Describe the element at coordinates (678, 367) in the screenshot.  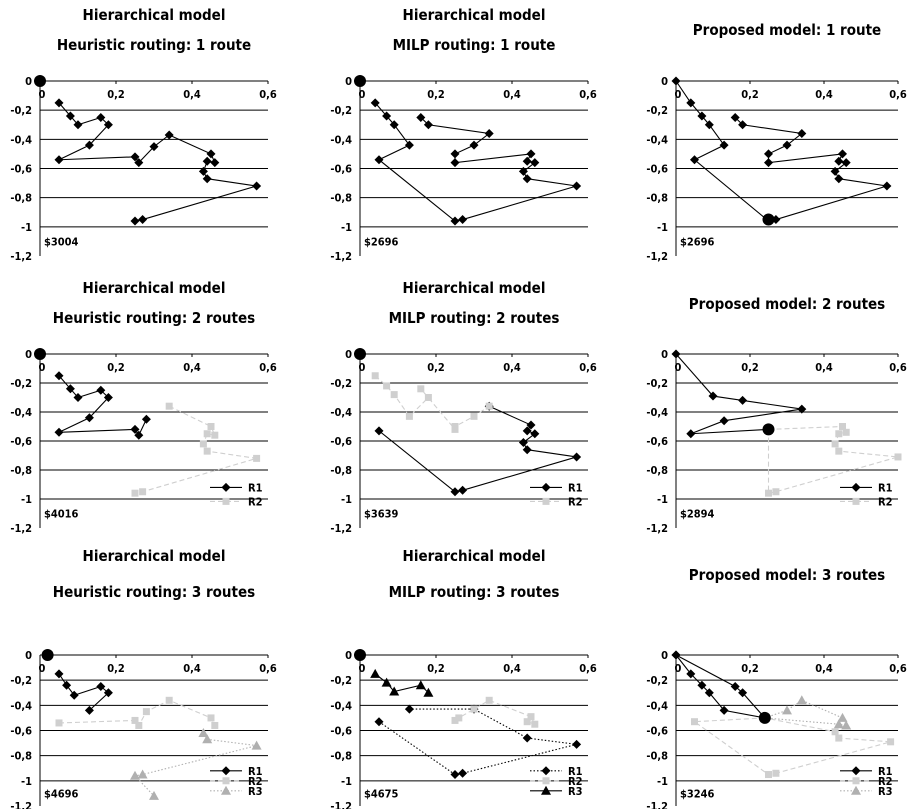
I see `x-tick-label: 0` at that location.